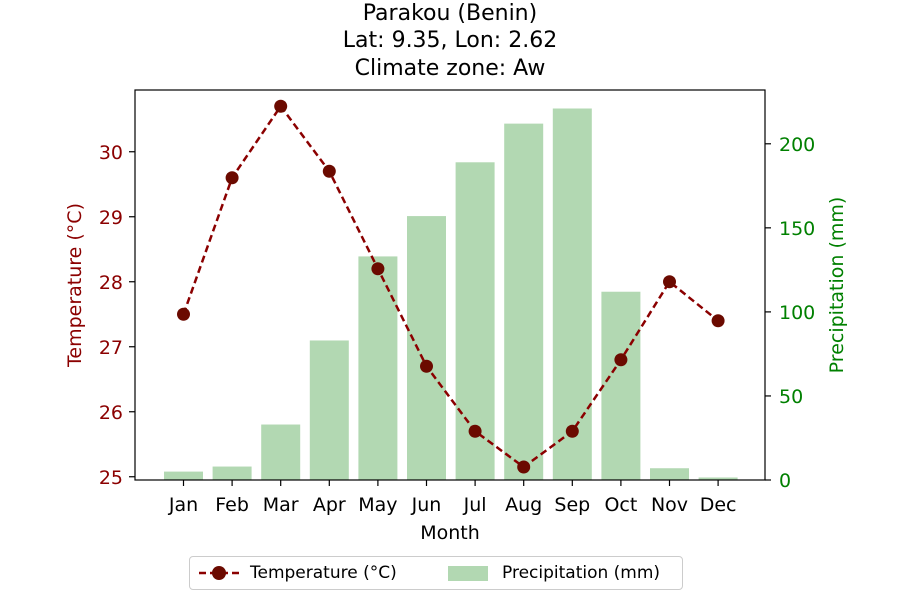 This screenshot has height=600, width=900. Describe the element at coordinates (572, 294) in the screenshot. I see `precipitation-bar-sep` at that location.